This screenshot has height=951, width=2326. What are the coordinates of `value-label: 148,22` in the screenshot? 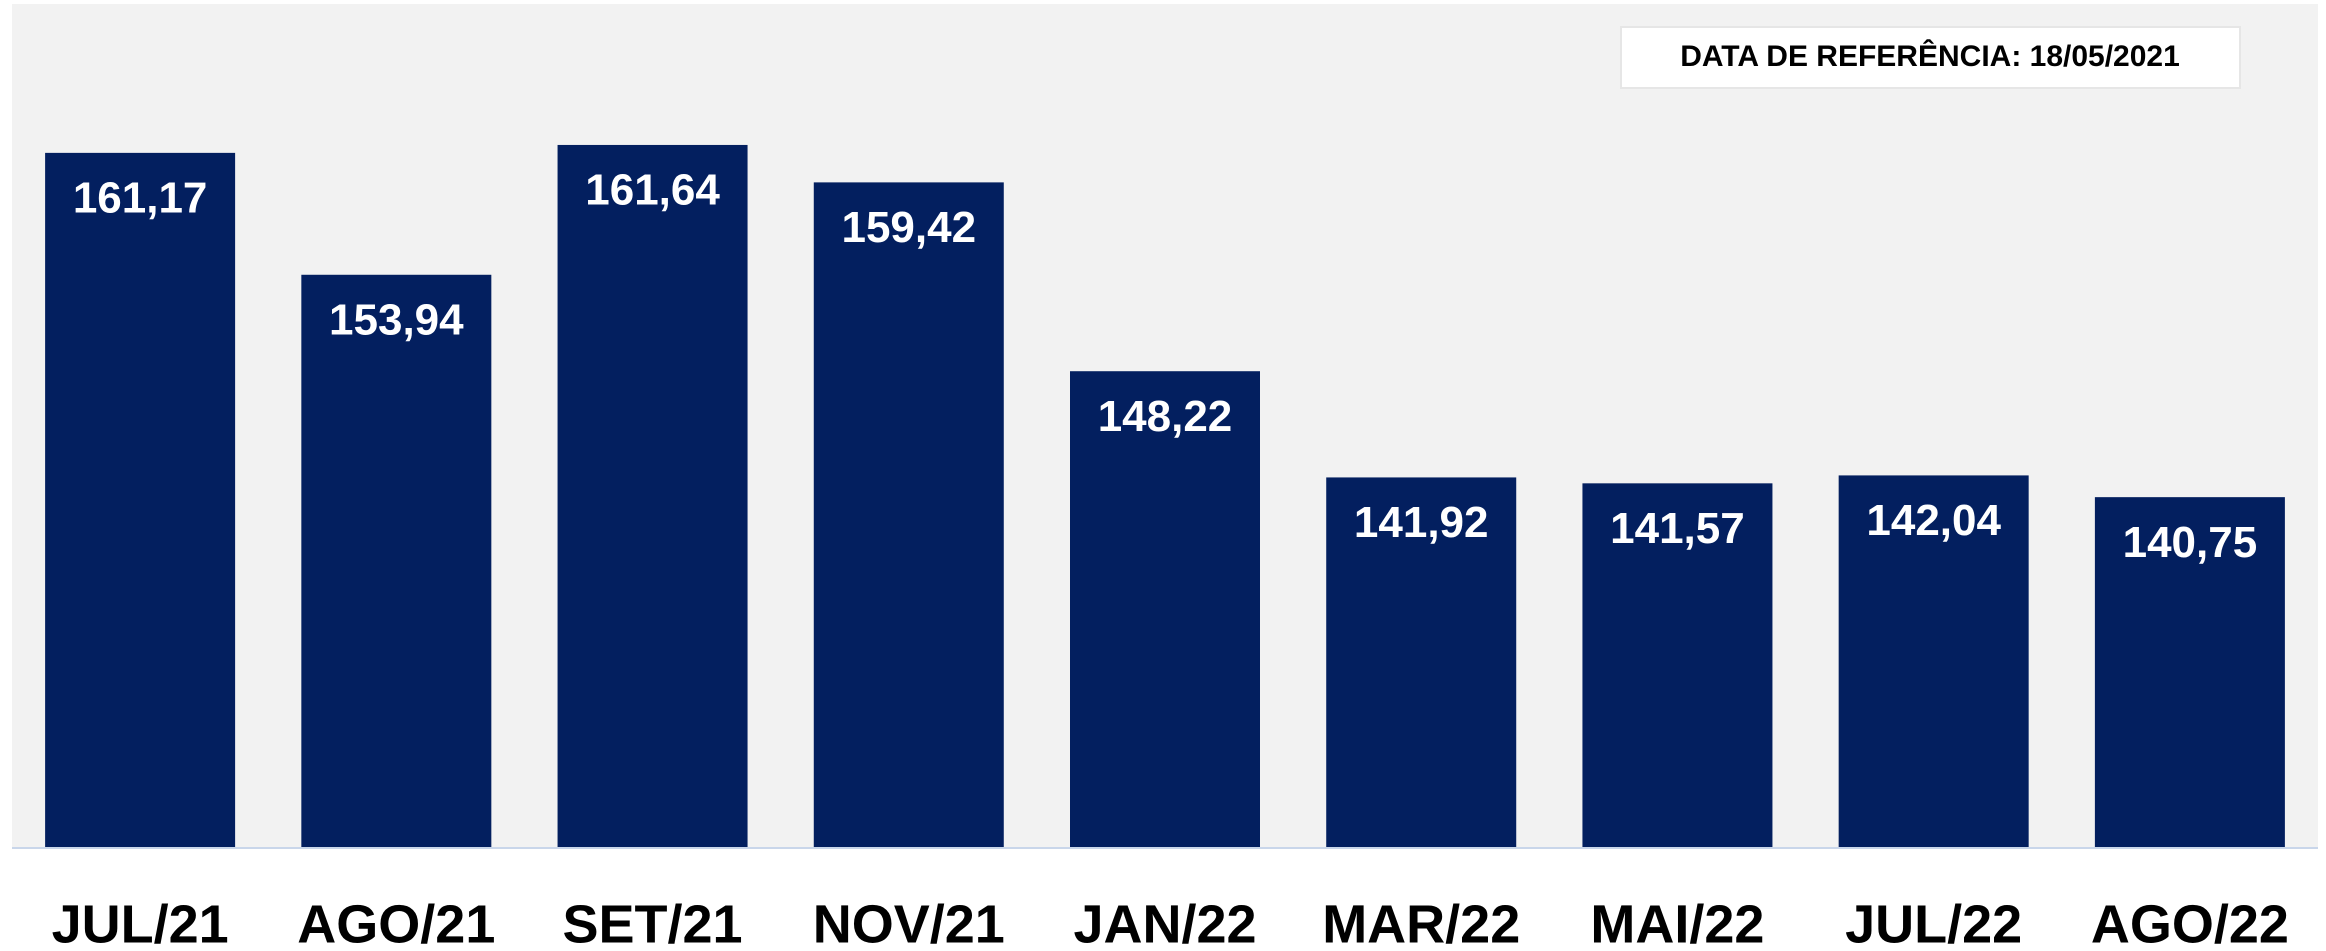 It's located at (1165, 416).